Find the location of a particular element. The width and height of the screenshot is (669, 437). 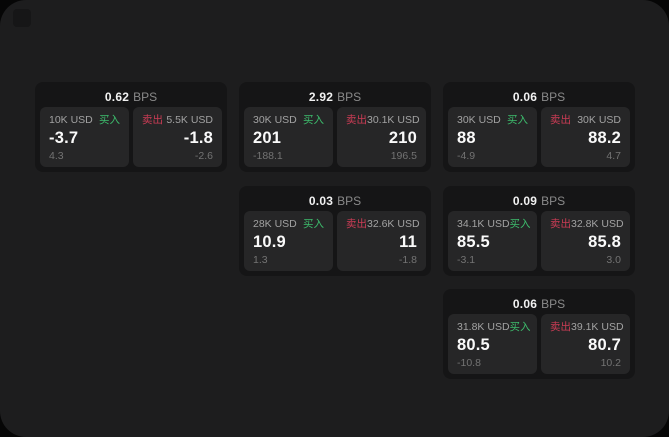

sell-panel: 卖出 39.1K USD 80.7 10.2 is located at coordinates (585, 344).